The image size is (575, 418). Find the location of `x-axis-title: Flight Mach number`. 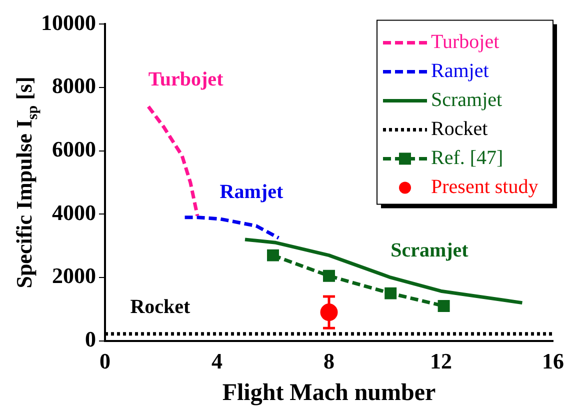

x-axis-title: Flight Mach number is located at coordinates (329, 393).